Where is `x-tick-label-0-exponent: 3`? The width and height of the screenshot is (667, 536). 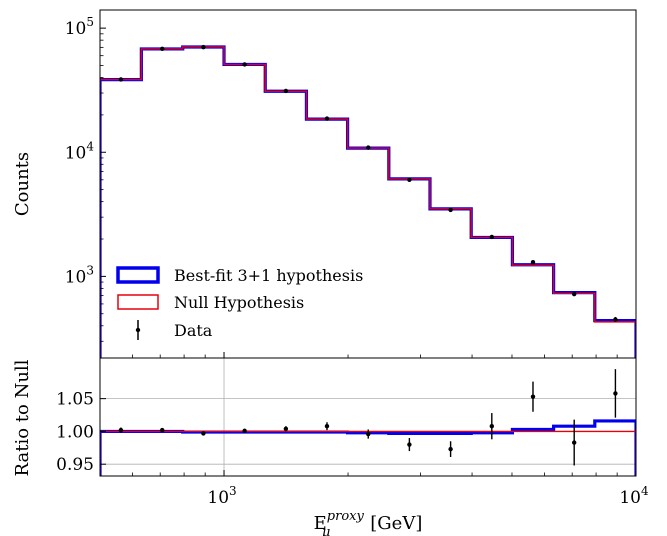 x-tick-label-0-exponent: 3 is located at coordinates (233, 491).